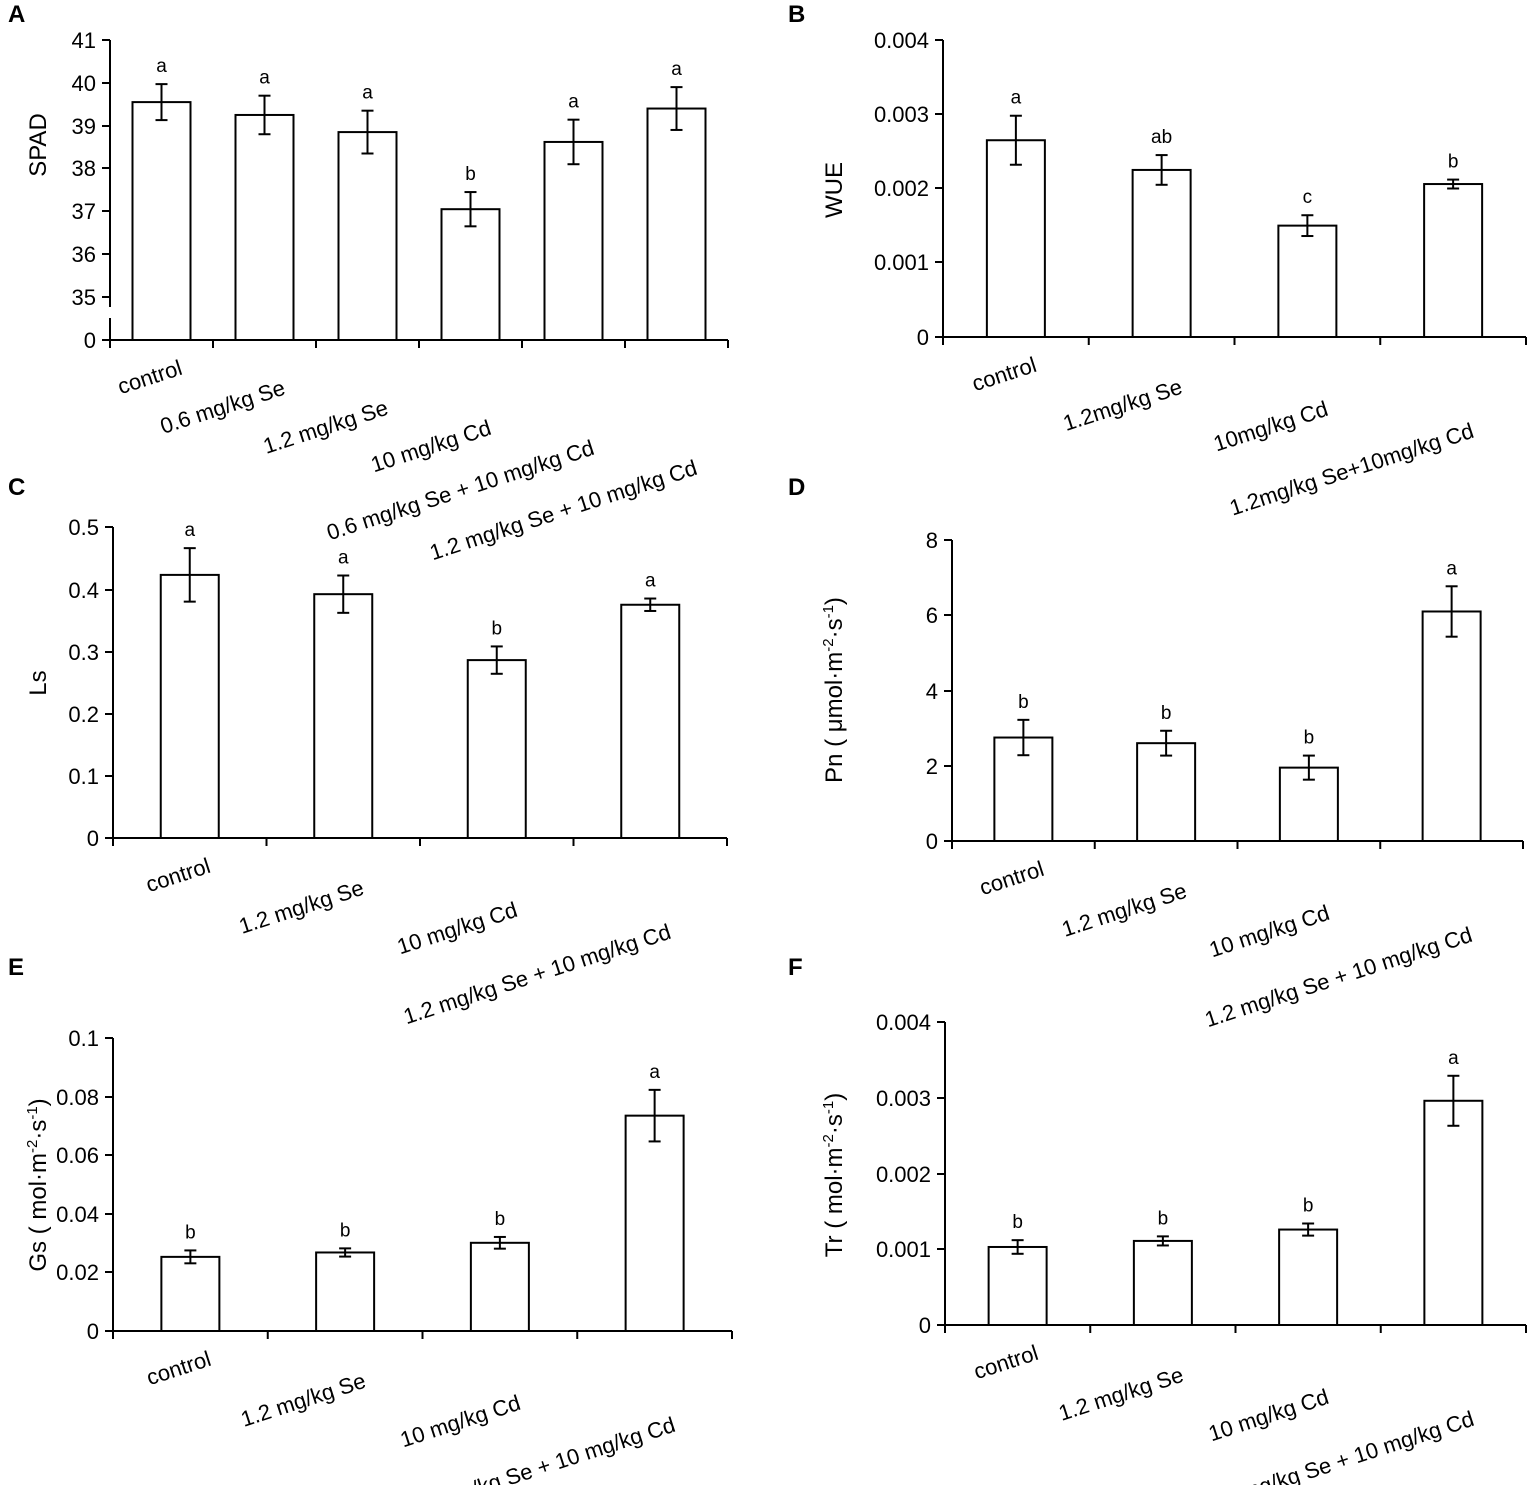  I want to click on y-tick-label: 0.2, so click(83, 714).